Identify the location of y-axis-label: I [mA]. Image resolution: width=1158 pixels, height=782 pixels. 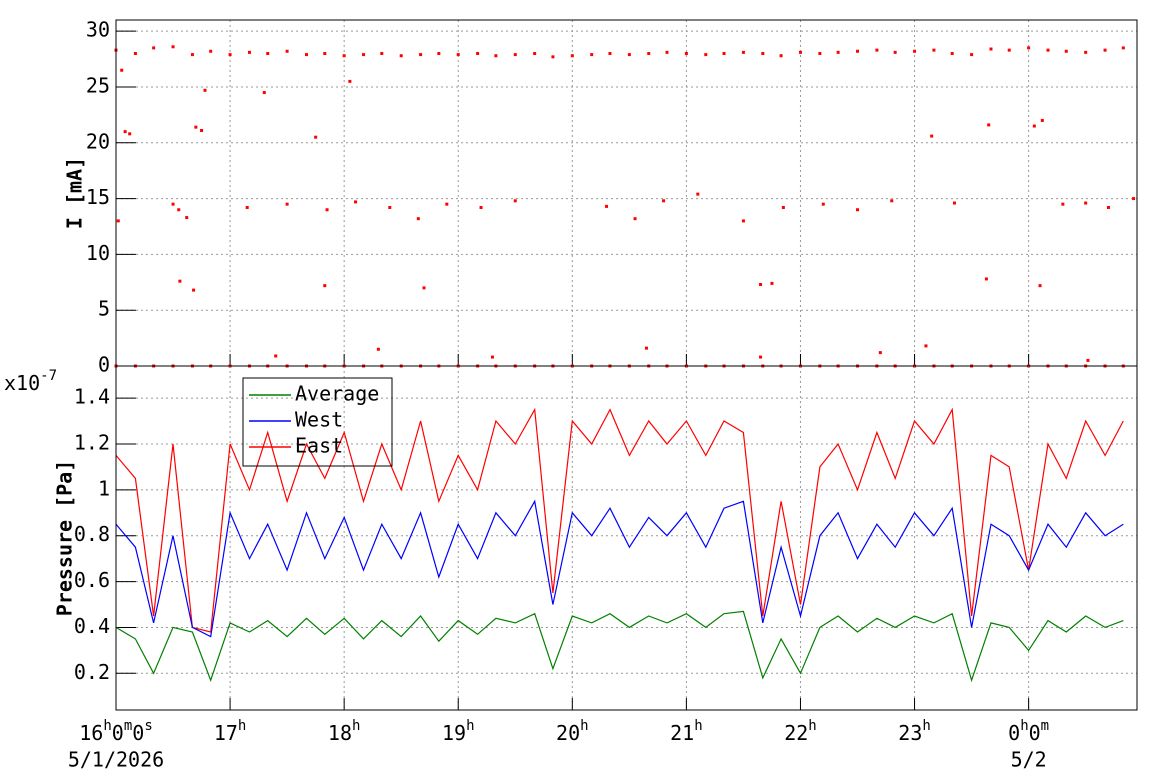
(75, 193).